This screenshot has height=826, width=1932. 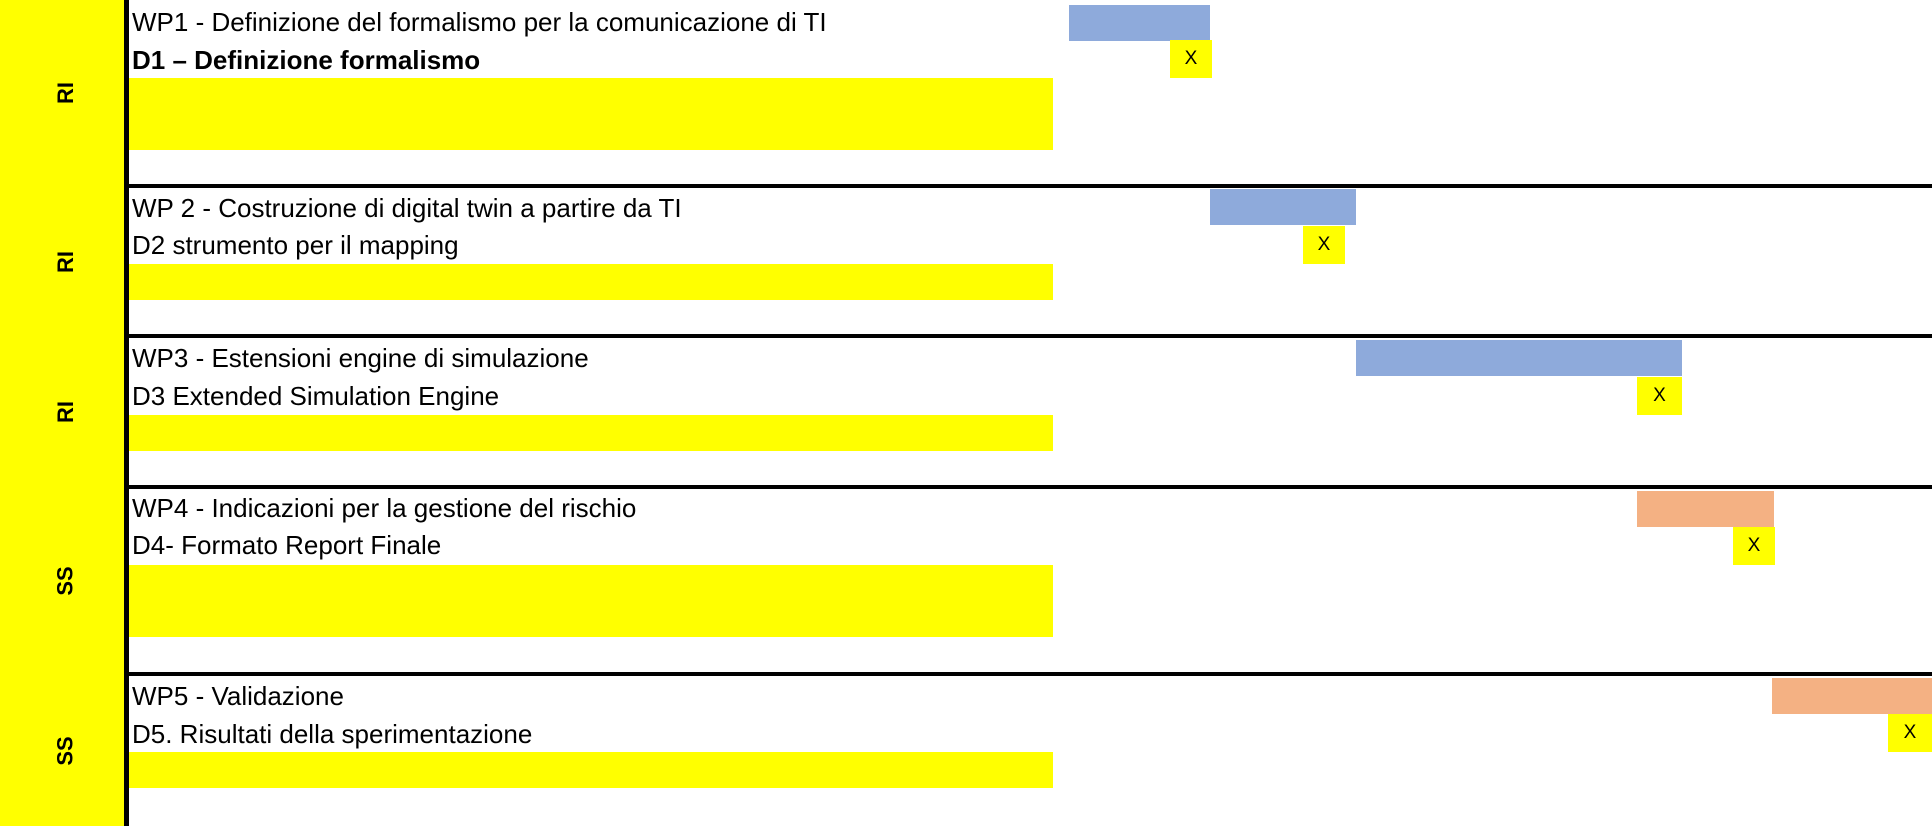 I want to click on category-column, so click(x=62, y=413).